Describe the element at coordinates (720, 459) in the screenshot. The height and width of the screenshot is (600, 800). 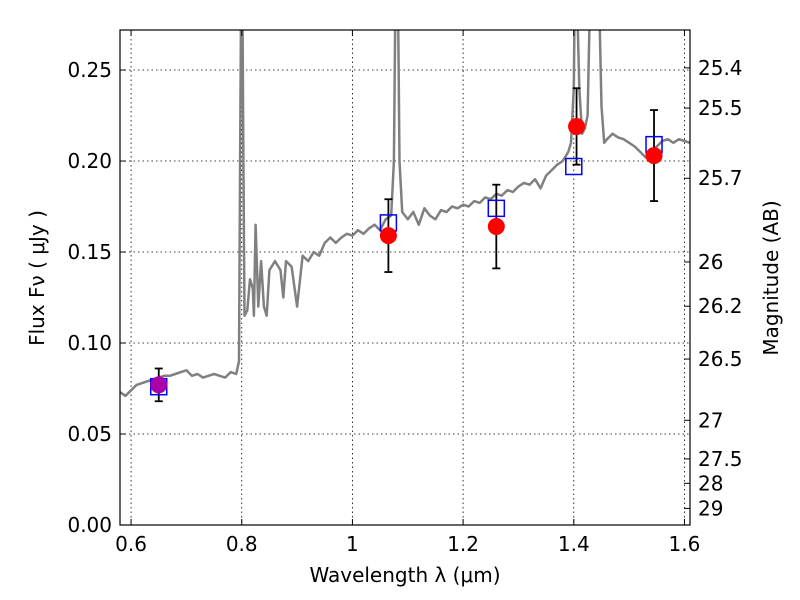
I see `mag-tick-label: 27.5` at that location.